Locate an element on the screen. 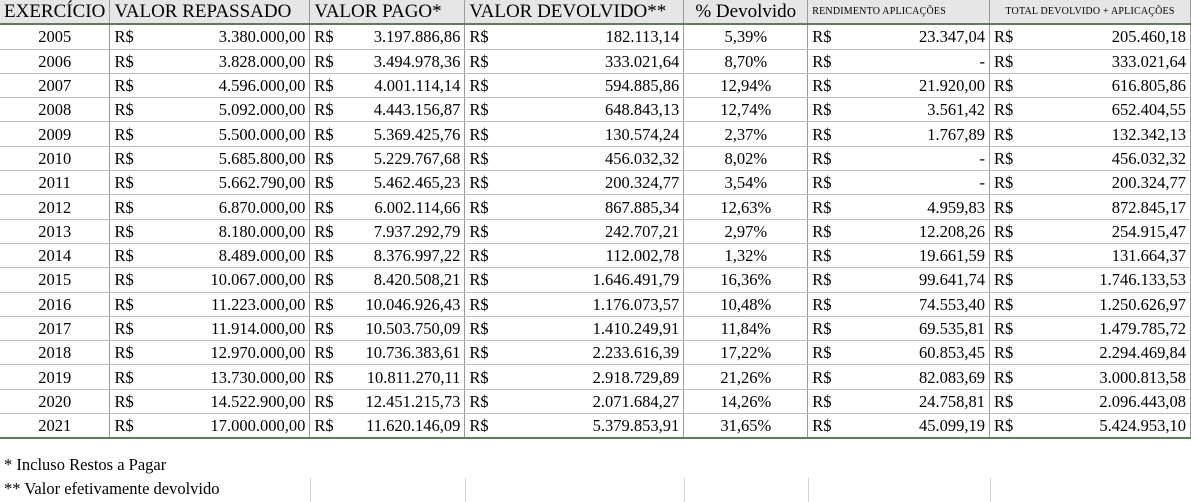  cell-pct: 3,54% is located at coordinates (746, 183).